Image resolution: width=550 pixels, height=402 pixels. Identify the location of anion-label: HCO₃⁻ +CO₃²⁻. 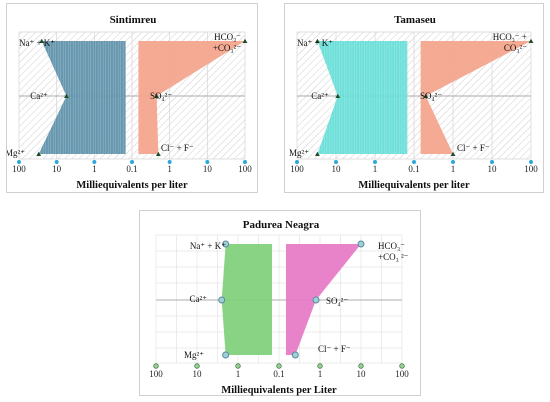
(227, 42).